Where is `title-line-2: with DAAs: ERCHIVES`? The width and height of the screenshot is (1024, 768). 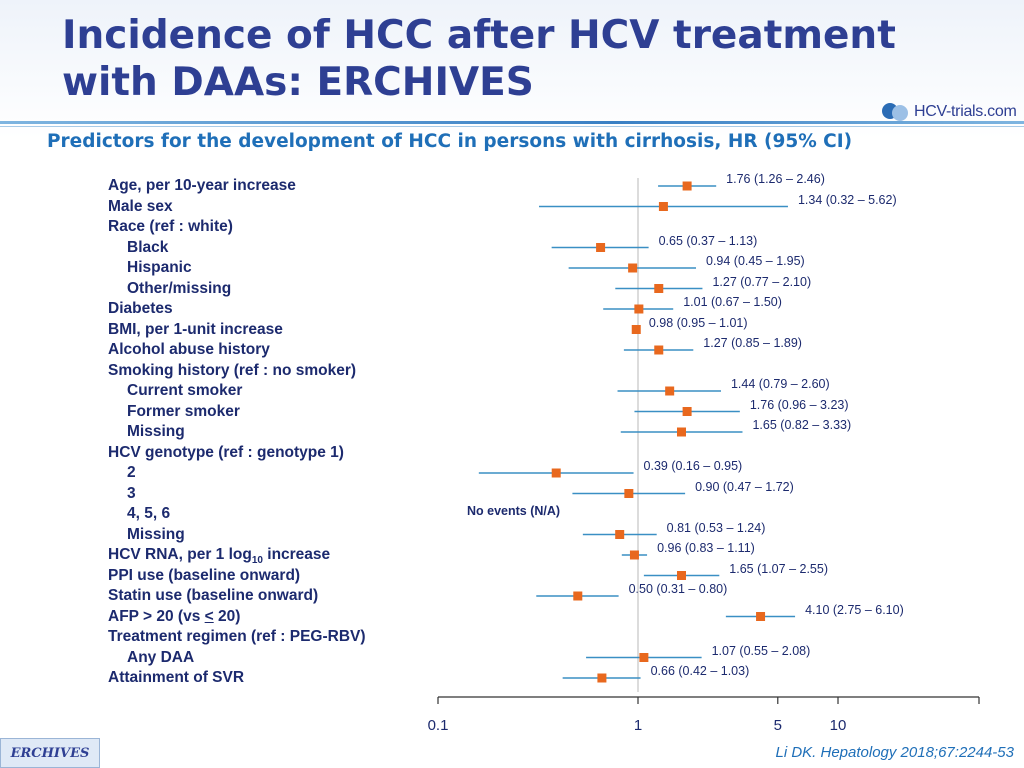
title-line-2: with DAAs: ERCHIVES is located at coordinates (298, 82).